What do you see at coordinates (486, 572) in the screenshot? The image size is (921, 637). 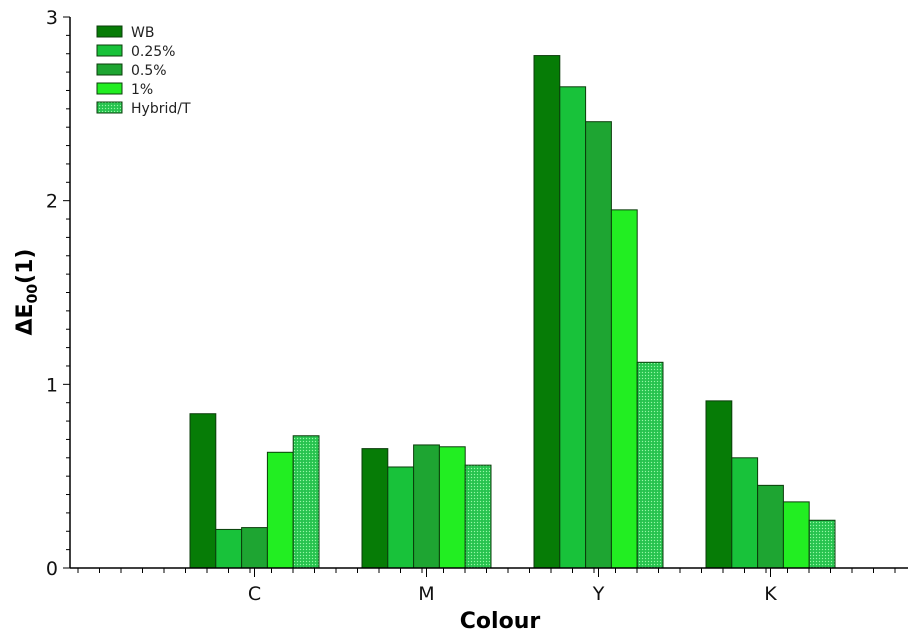 I see `x-tick-marks` at bounding box center [486, 572].